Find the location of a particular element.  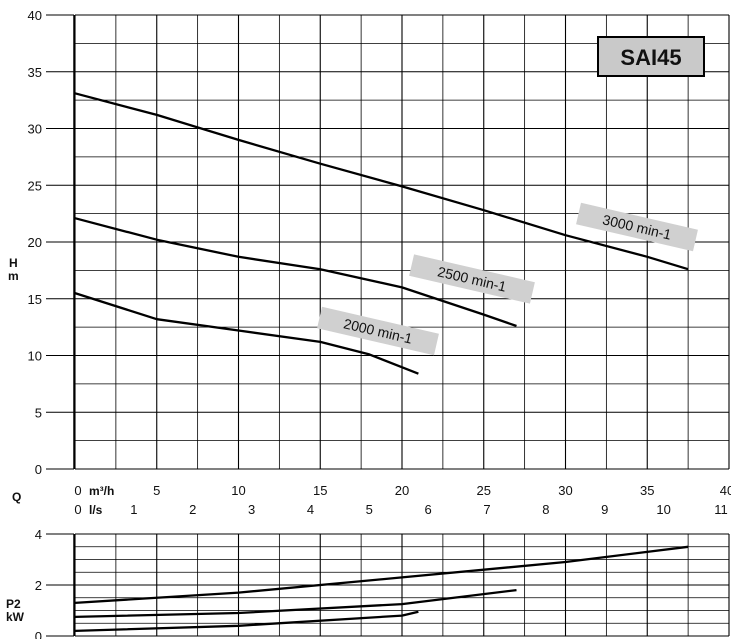

model-badge-text: SAI45 is located at coordinates (650, 57).